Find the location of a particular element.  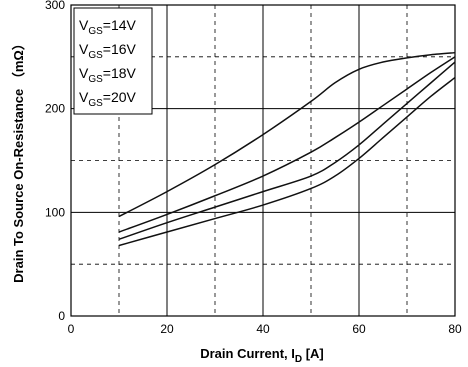

y-tick-label: 300 is located at coordinates (55, 6).